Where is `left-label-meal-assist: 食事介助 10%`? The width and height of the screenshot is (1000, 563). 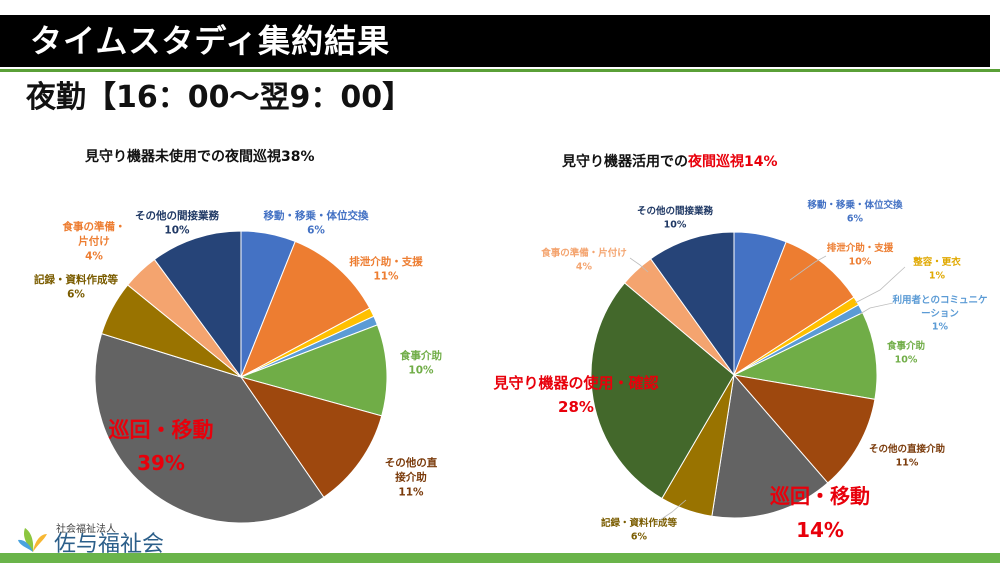 left-label-meal-assist: 食事介助 10% is located at coordinates (420, 363).